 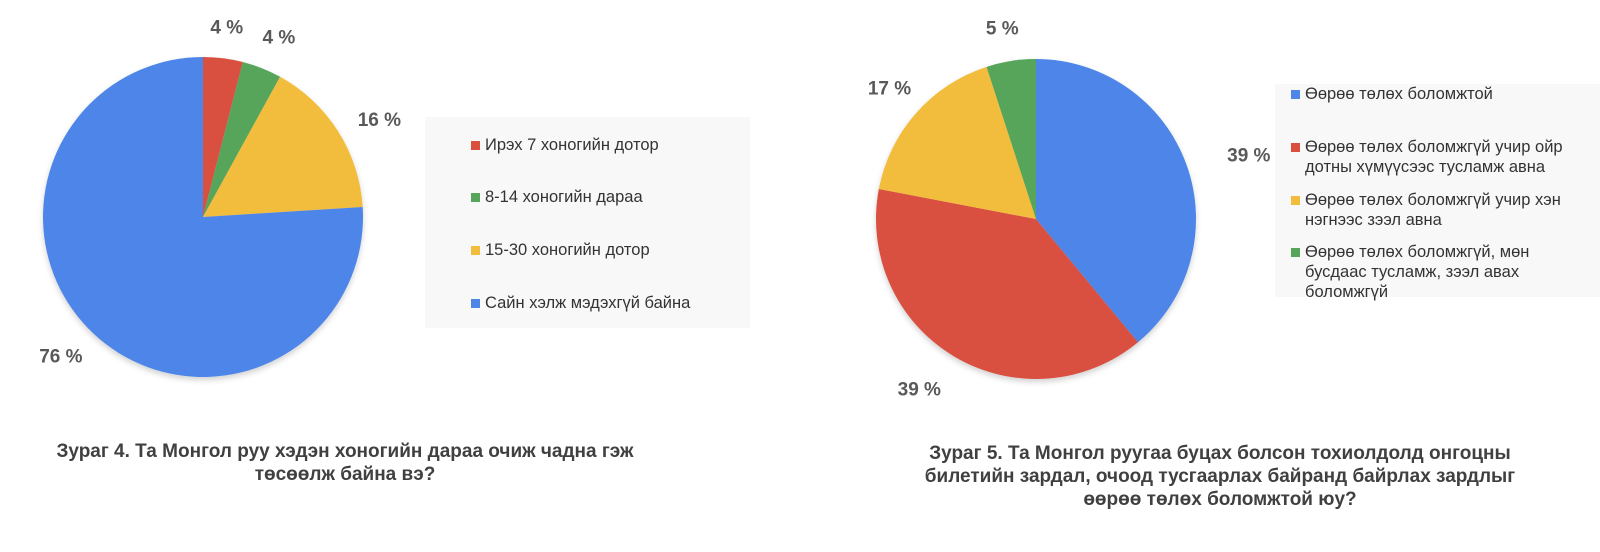 I want to click on legend-item: 15-30 хоногийн дотор, so click(x=560, y=250).